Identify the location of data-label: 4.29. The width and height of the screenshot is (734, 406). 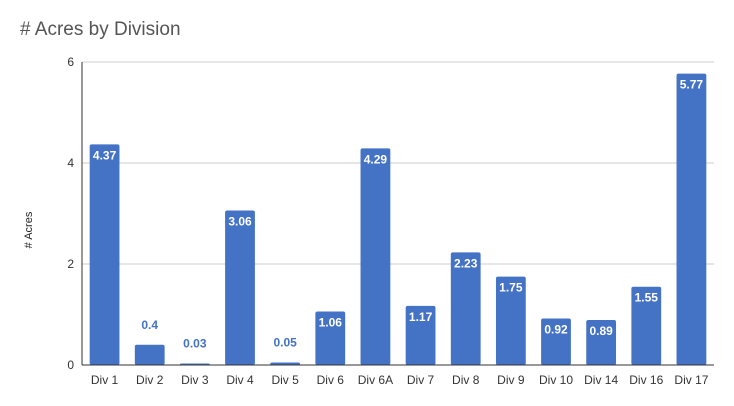
(376, 159).